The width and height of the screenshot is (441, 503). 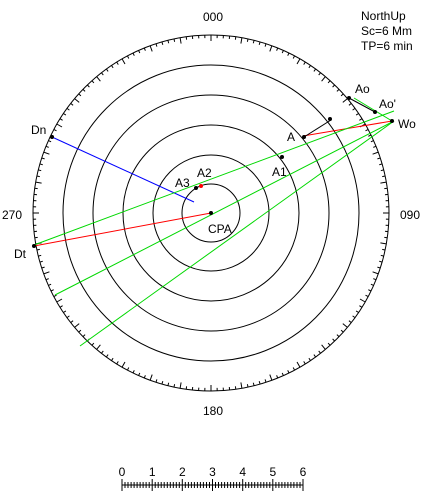 I want to click on label-ao: Ao, so click(x=362, y=89).